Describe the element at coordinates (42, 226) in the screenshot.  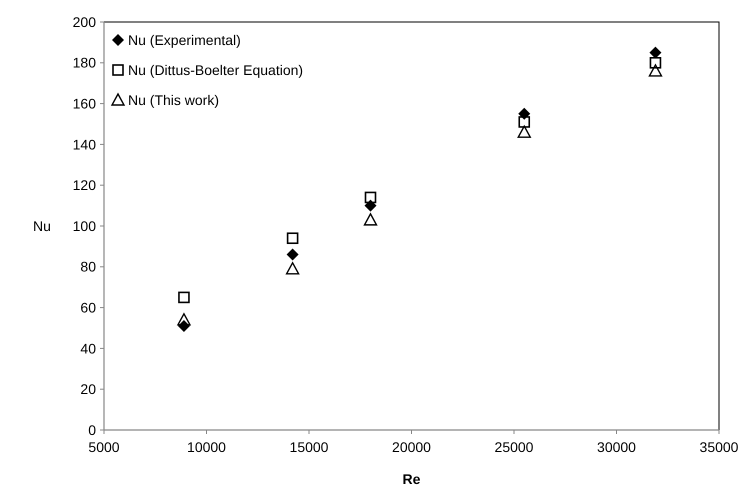
I see `y-axis-title: Nu` at that location.